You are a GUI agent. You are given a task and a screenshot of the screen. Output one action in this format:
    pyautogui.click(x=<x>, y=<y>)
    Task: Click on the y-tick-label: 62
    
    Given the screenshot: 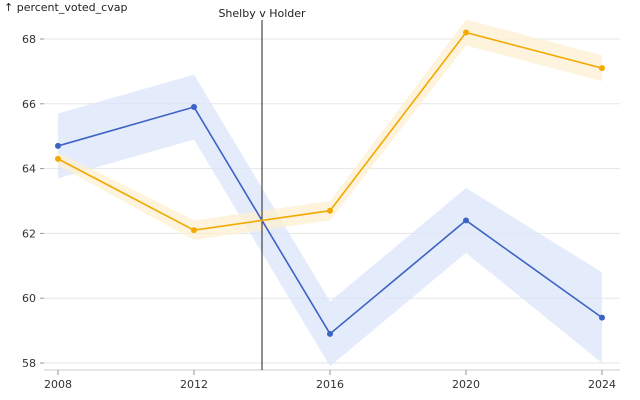 What is the action you would take?
    pyautogui.click(x=29, y=233)
    